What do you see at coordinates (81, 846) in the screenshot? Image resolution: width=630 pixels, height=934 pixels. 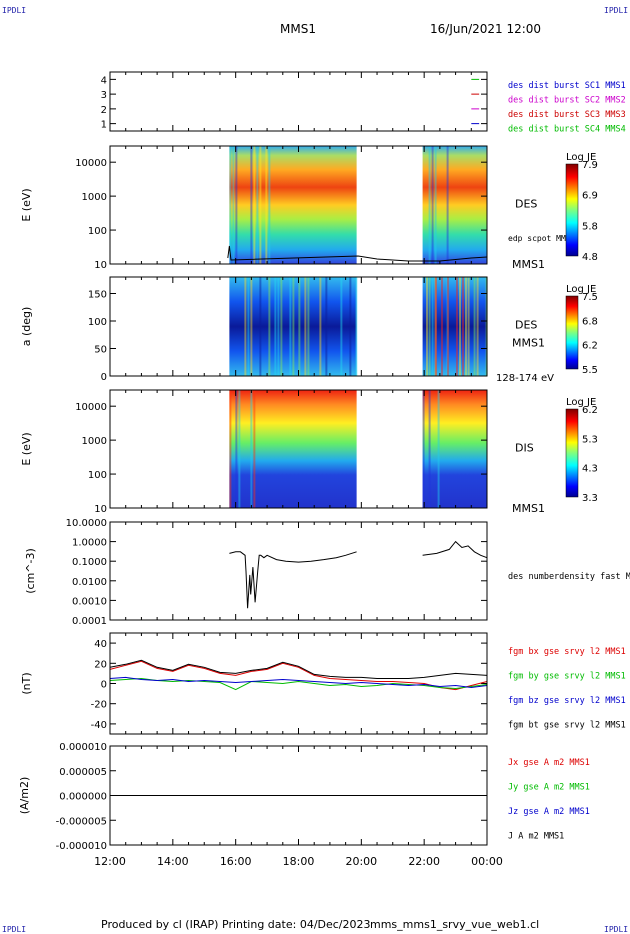 I see `y-tick-label: -0.000010` at bounding box center [81, 846].